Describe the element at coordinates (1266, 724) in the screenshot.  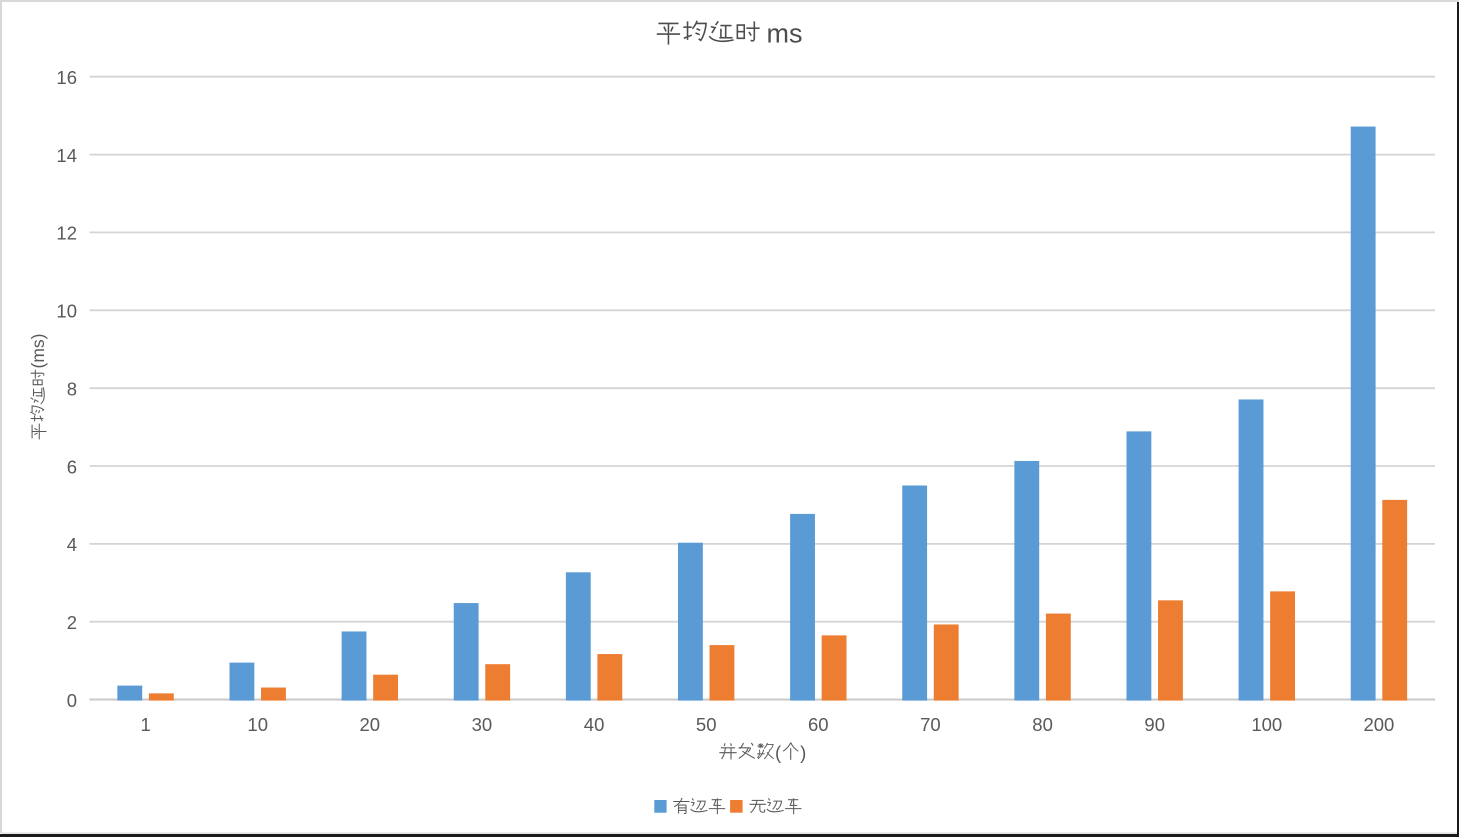
I see `svg-text: 100` at that location.